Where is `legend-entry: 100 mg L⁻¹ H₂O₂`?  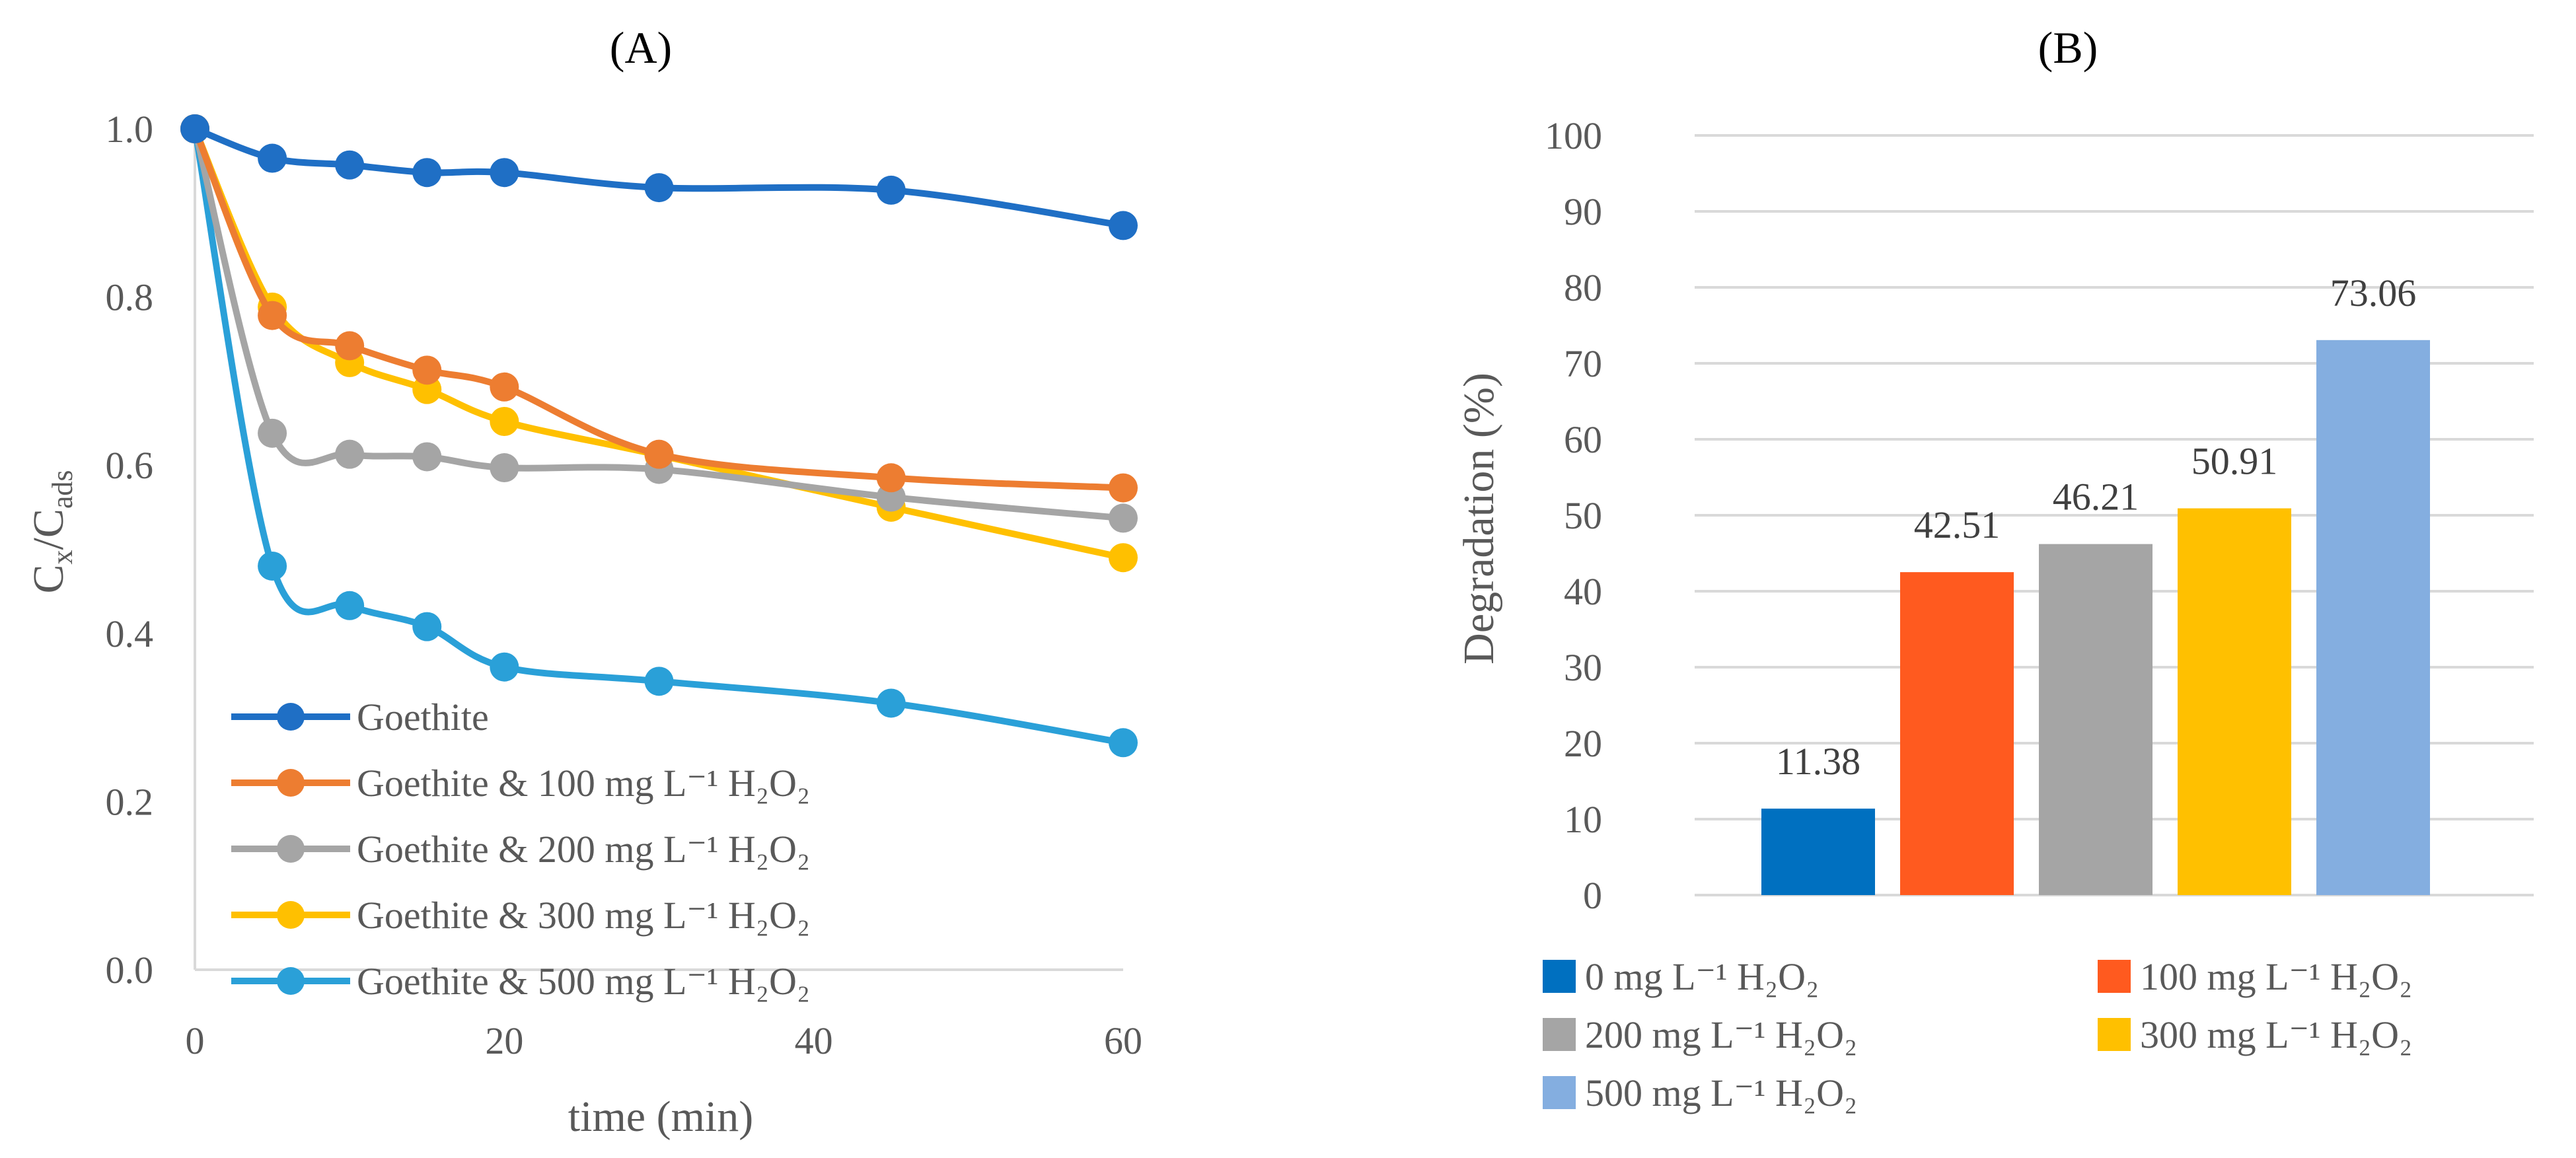
legend-entry: 100 mg L⁻¹ H₂O₂ is located at coordinates (2255, 976).